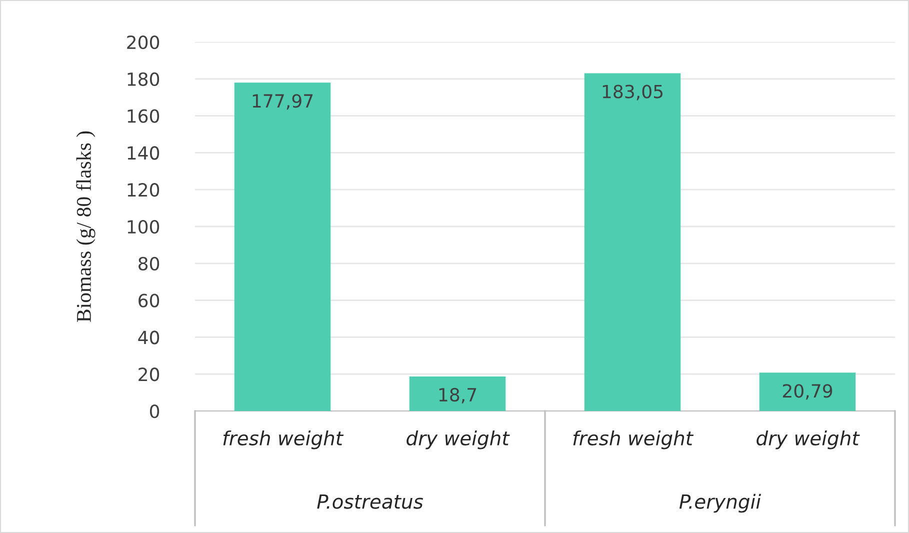  What do you see at coordinates (143, 42) in the screenshot?
I see `y-tick-label: 200` at bounding box center [143, 42].